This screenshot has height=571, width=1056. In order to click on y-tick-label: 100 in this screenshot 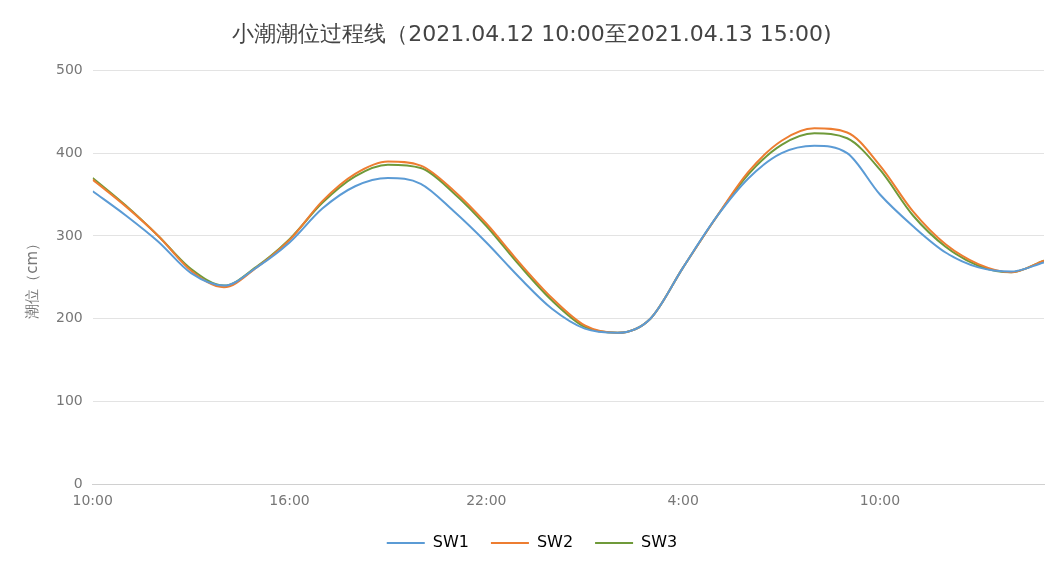, I will do `click(69, 400)`.